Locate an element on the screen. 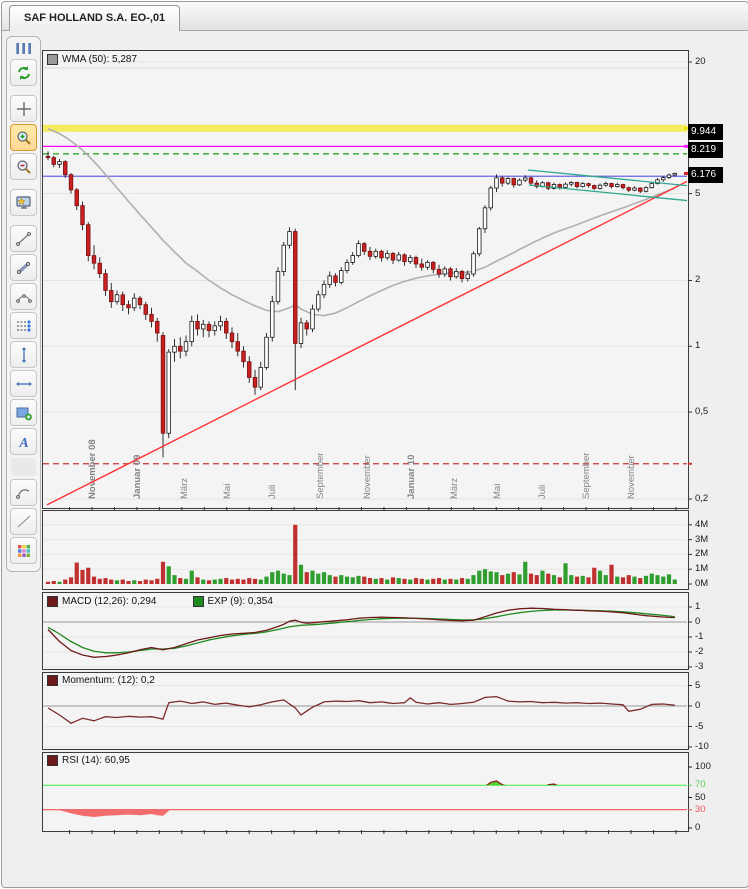 The height and width of the screenshot is (889, 748). wma-legend-label: WMA (50): 5,287 is located at coordinates (100, 59).